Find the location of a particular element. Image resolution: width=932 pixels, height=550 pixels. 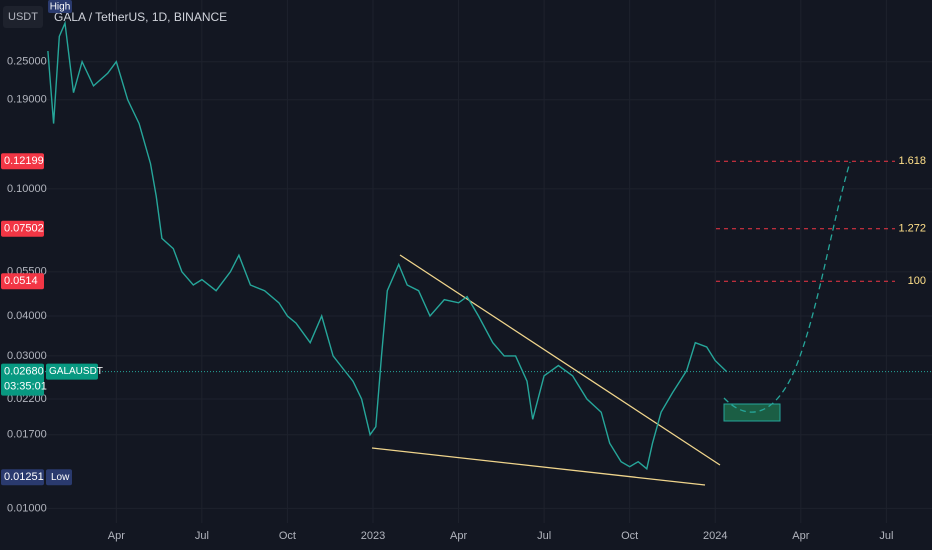

low-tag is located at coordinates (59, 477).